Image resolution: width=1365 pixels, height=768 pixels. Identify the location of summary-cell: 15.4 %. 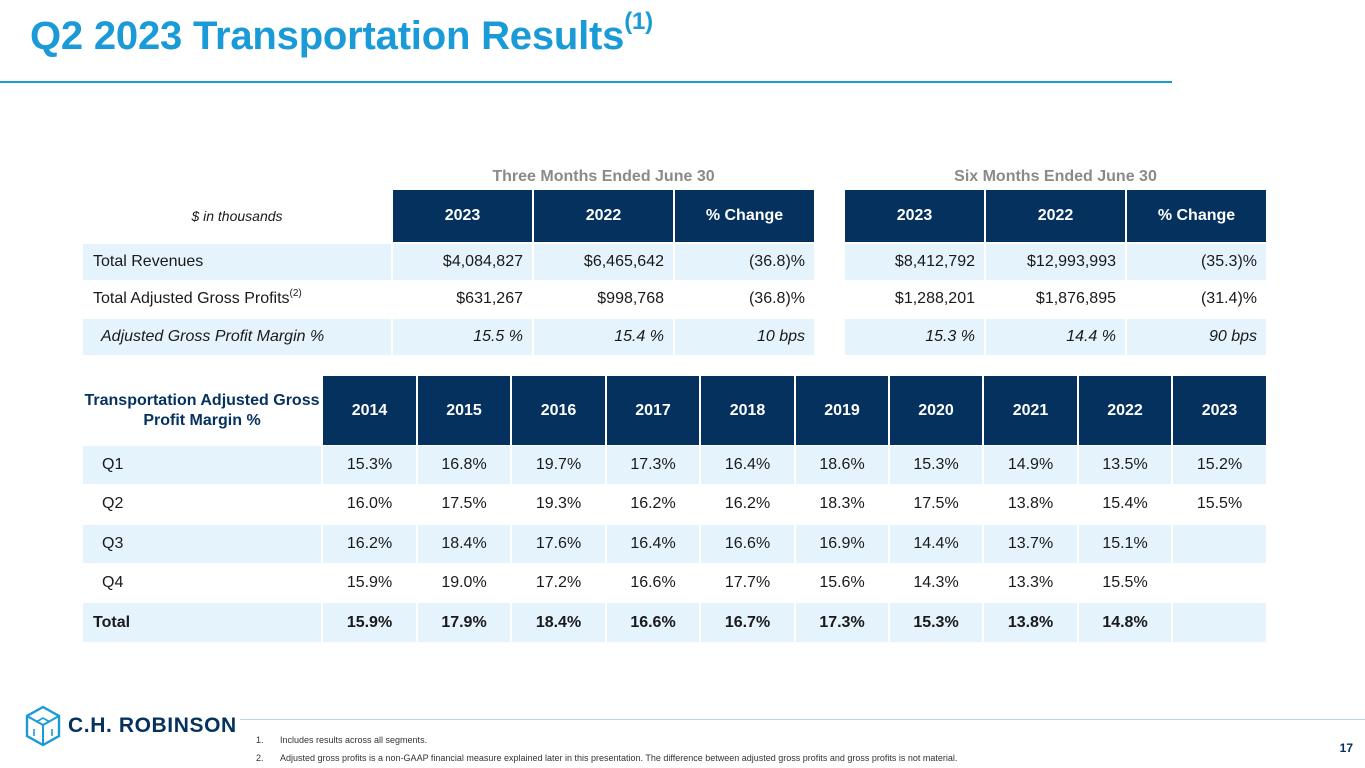
(603, 337).